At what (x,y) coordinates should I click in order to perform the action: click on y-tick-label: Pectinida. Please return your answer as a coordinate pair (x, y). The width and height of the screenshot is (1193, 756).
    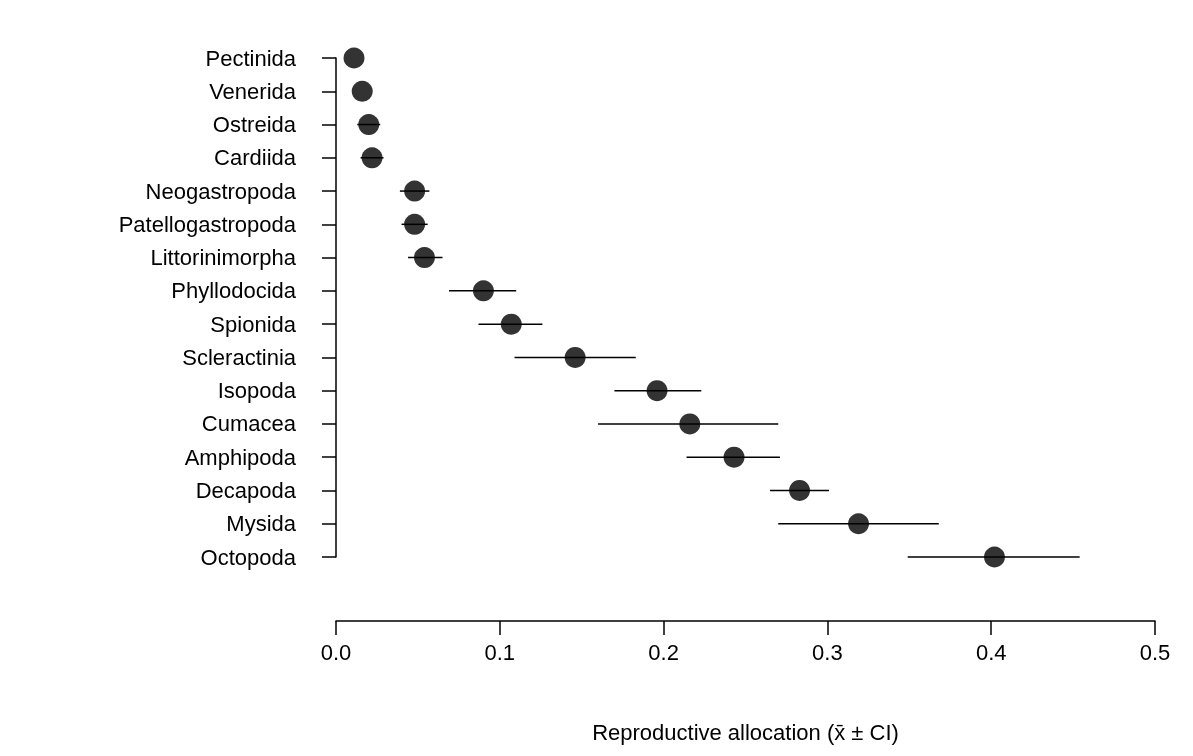
    Looking at the image, I should click on (251, 58).